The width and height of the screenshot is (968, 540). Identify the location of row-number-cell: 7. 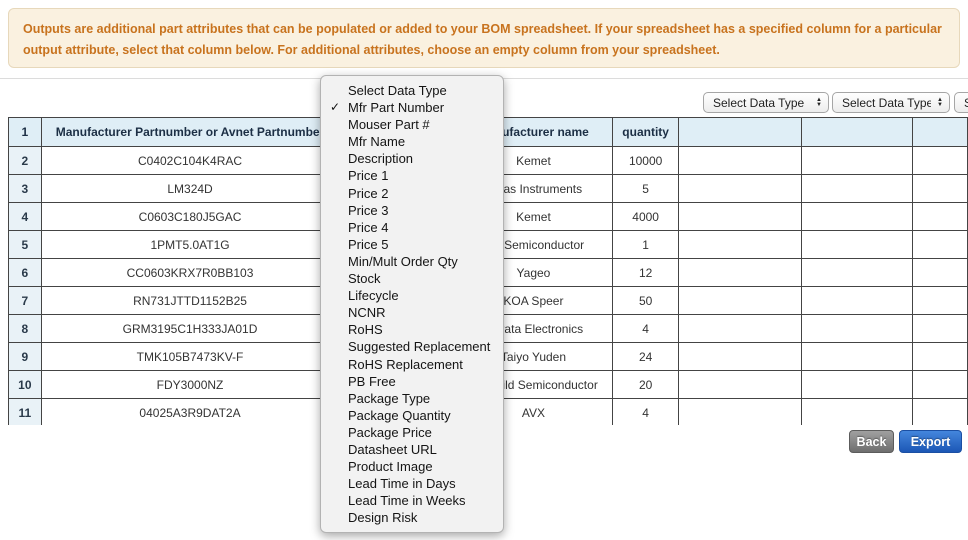
(25, 300).